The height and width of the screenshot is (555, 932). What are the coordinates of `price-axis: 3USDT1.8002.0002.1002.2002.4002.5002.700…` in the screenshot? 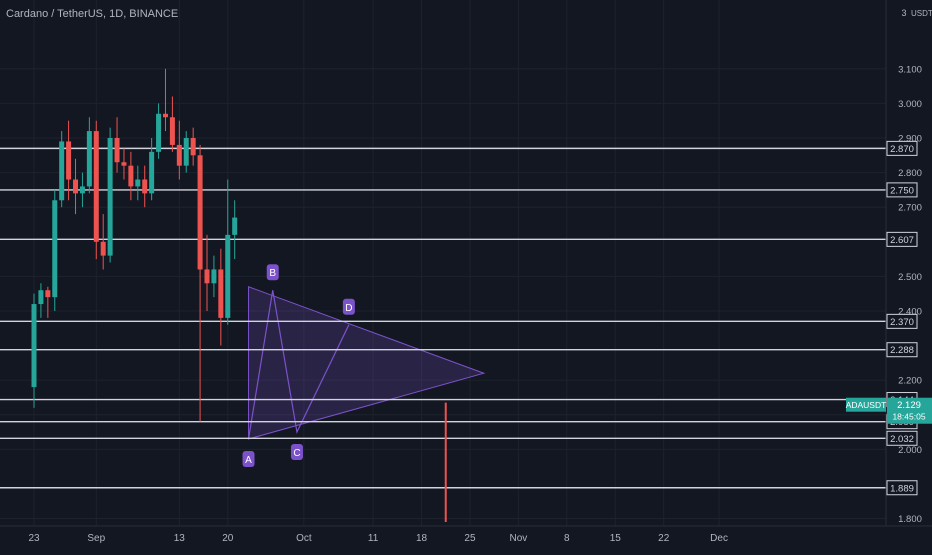 It's located at (889, 275).